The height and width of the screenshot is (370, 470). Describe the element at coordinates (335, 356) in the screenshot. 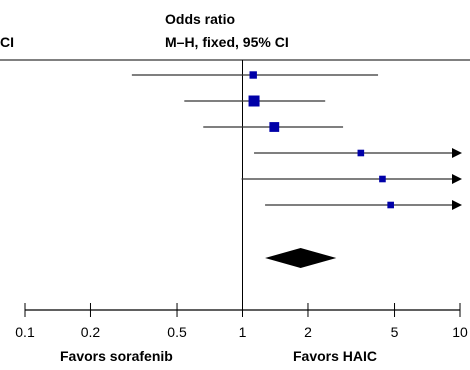

I see `favors-right-label: Favors HAIC` at that location.